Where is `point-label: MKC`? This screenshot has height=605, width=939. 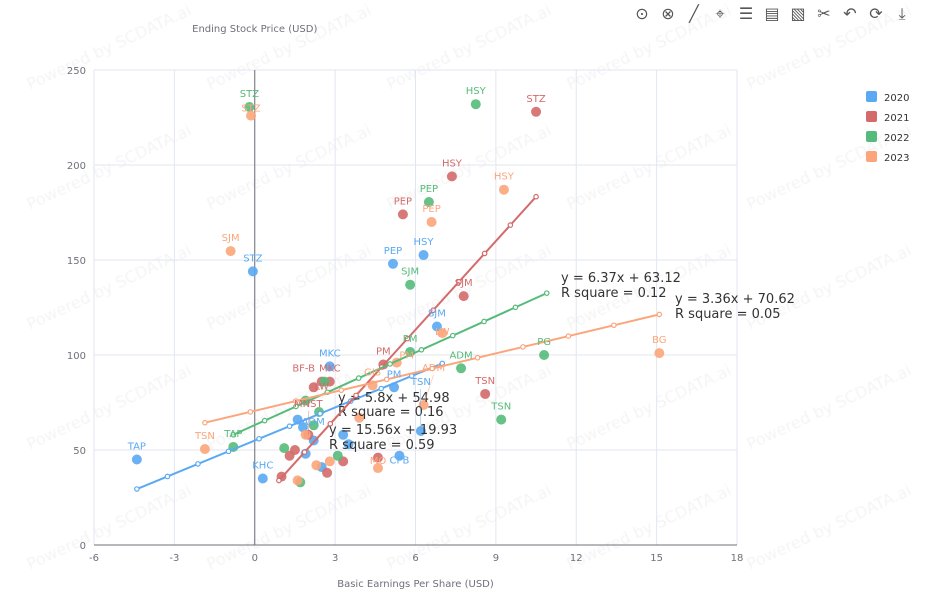
point-label: MKC is located at coordinates (330, 353).